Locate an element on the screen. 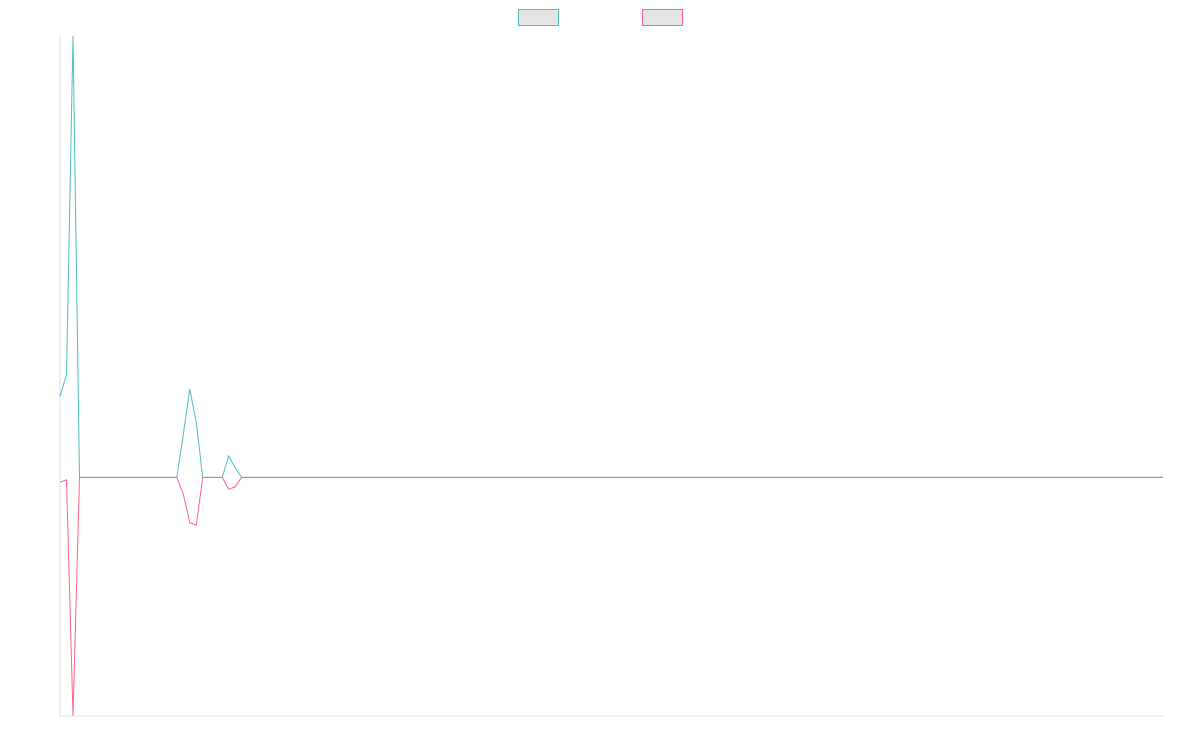 This screenshot has width=1200, height=750. legend is located at coordinates (600, 17).